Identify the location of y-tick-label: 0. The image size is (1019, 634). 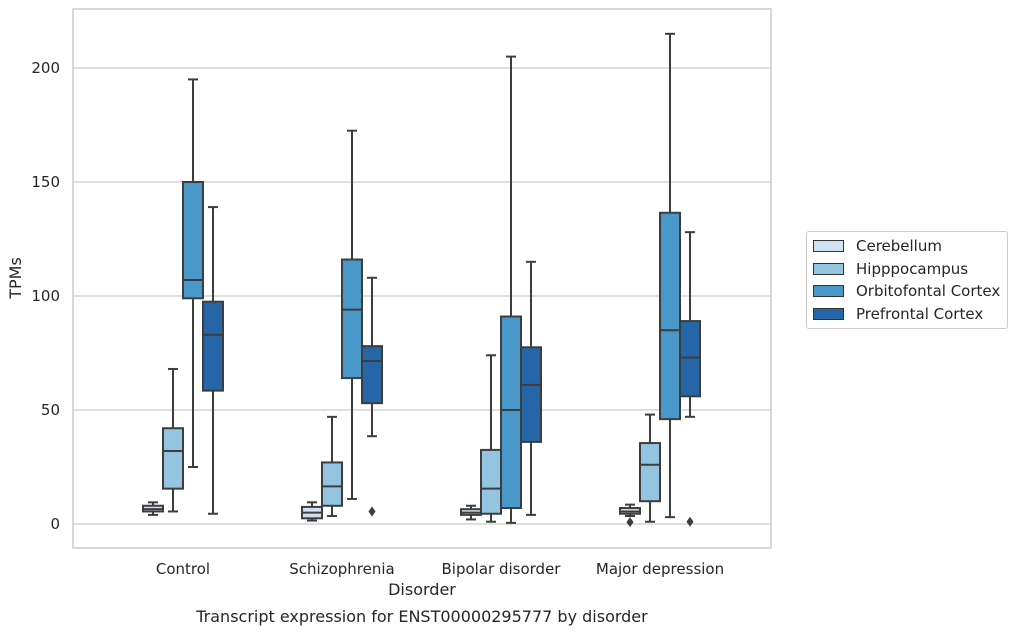
(55, 524).